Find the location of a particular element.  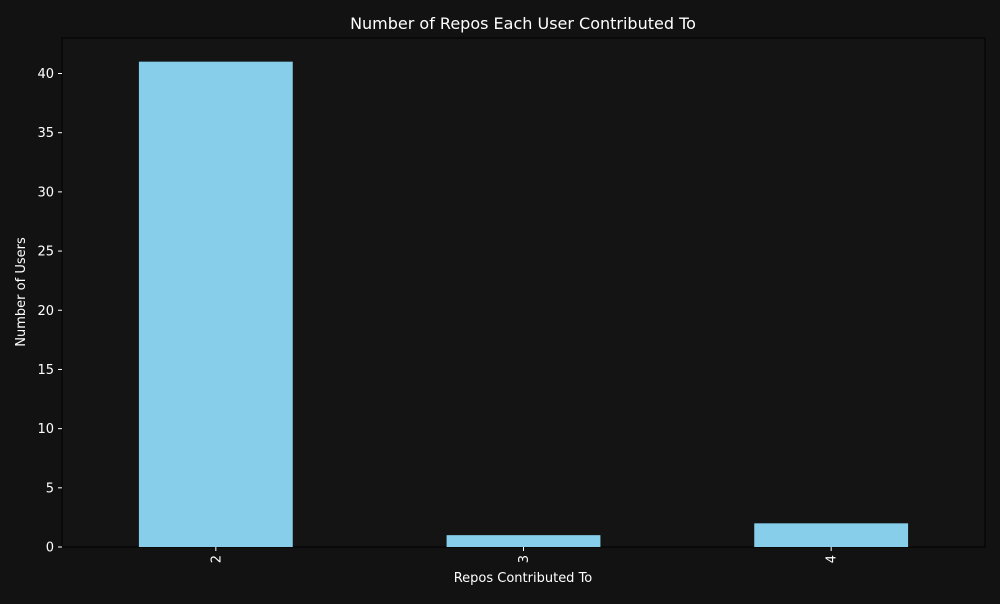

y-tick-label: 0 is located at coordinates (50, 548).